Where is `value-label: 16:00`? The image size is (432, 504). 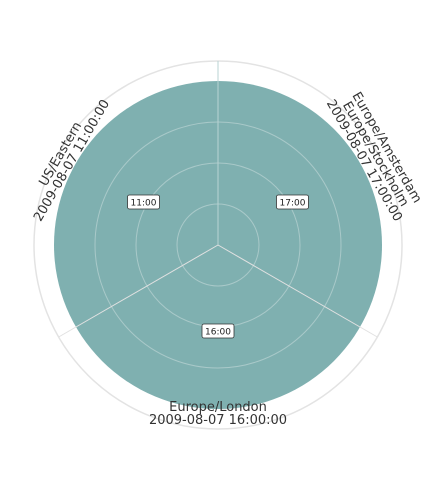 value-label: 16:00 is located at coordinates (218, 333).